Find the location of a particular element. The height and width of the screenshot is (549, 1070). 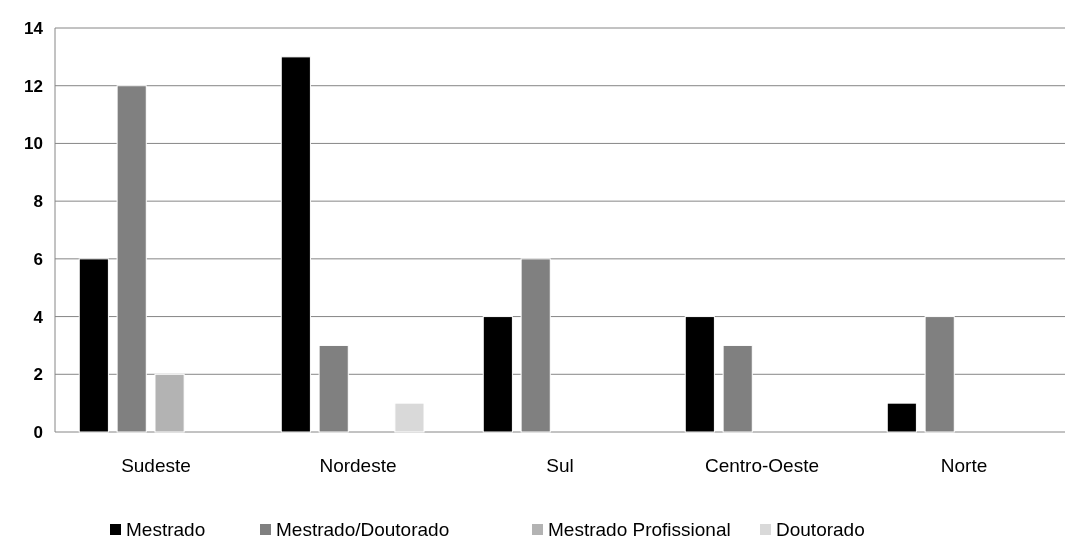

y-tick-label: 8 is located at coordinates (38, 202).